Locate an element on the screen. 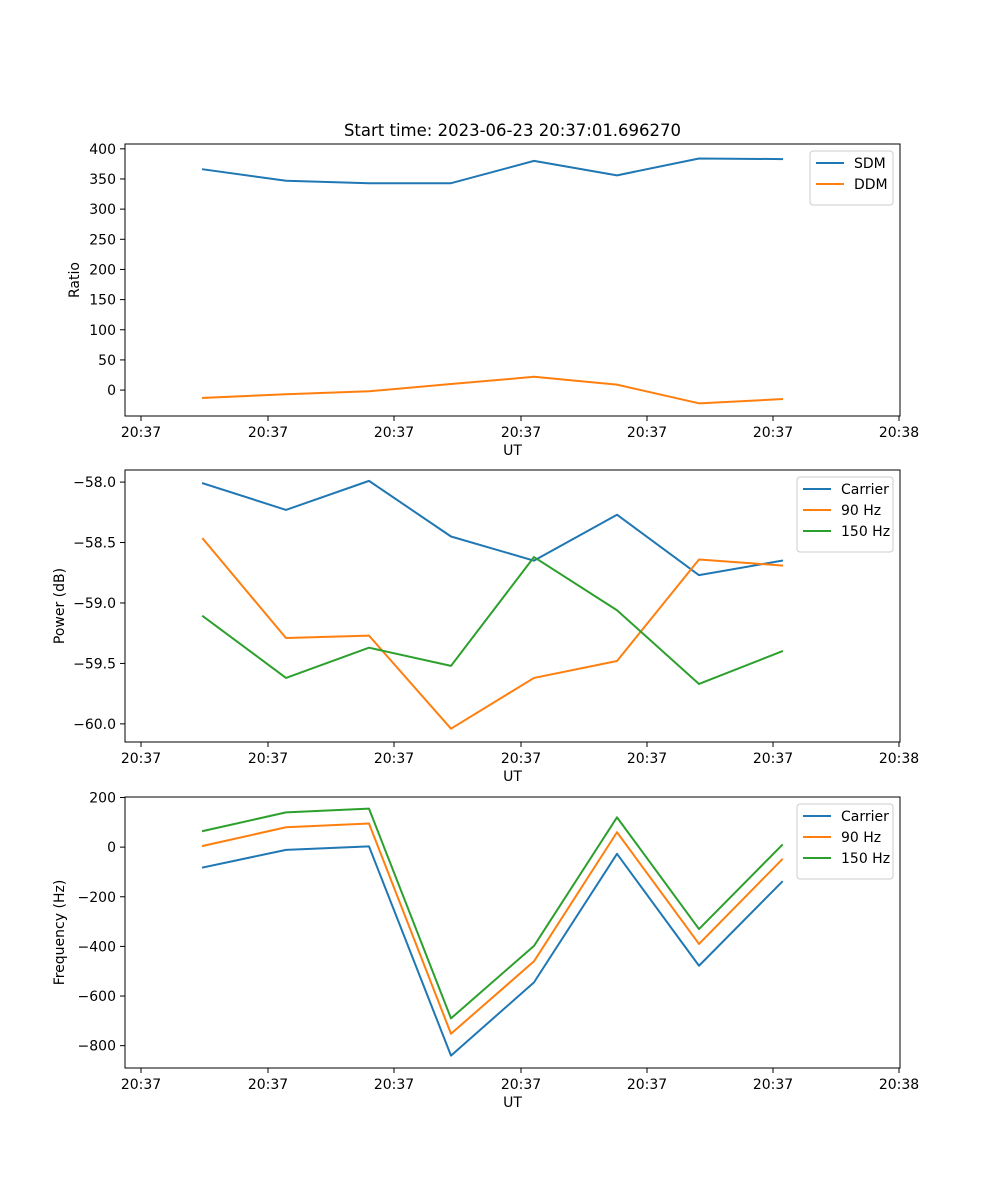 Image resolution: width=1000 pixels, height=1200 pixels. y-tick-label: −58.5 is located at coordinates (94, 544).